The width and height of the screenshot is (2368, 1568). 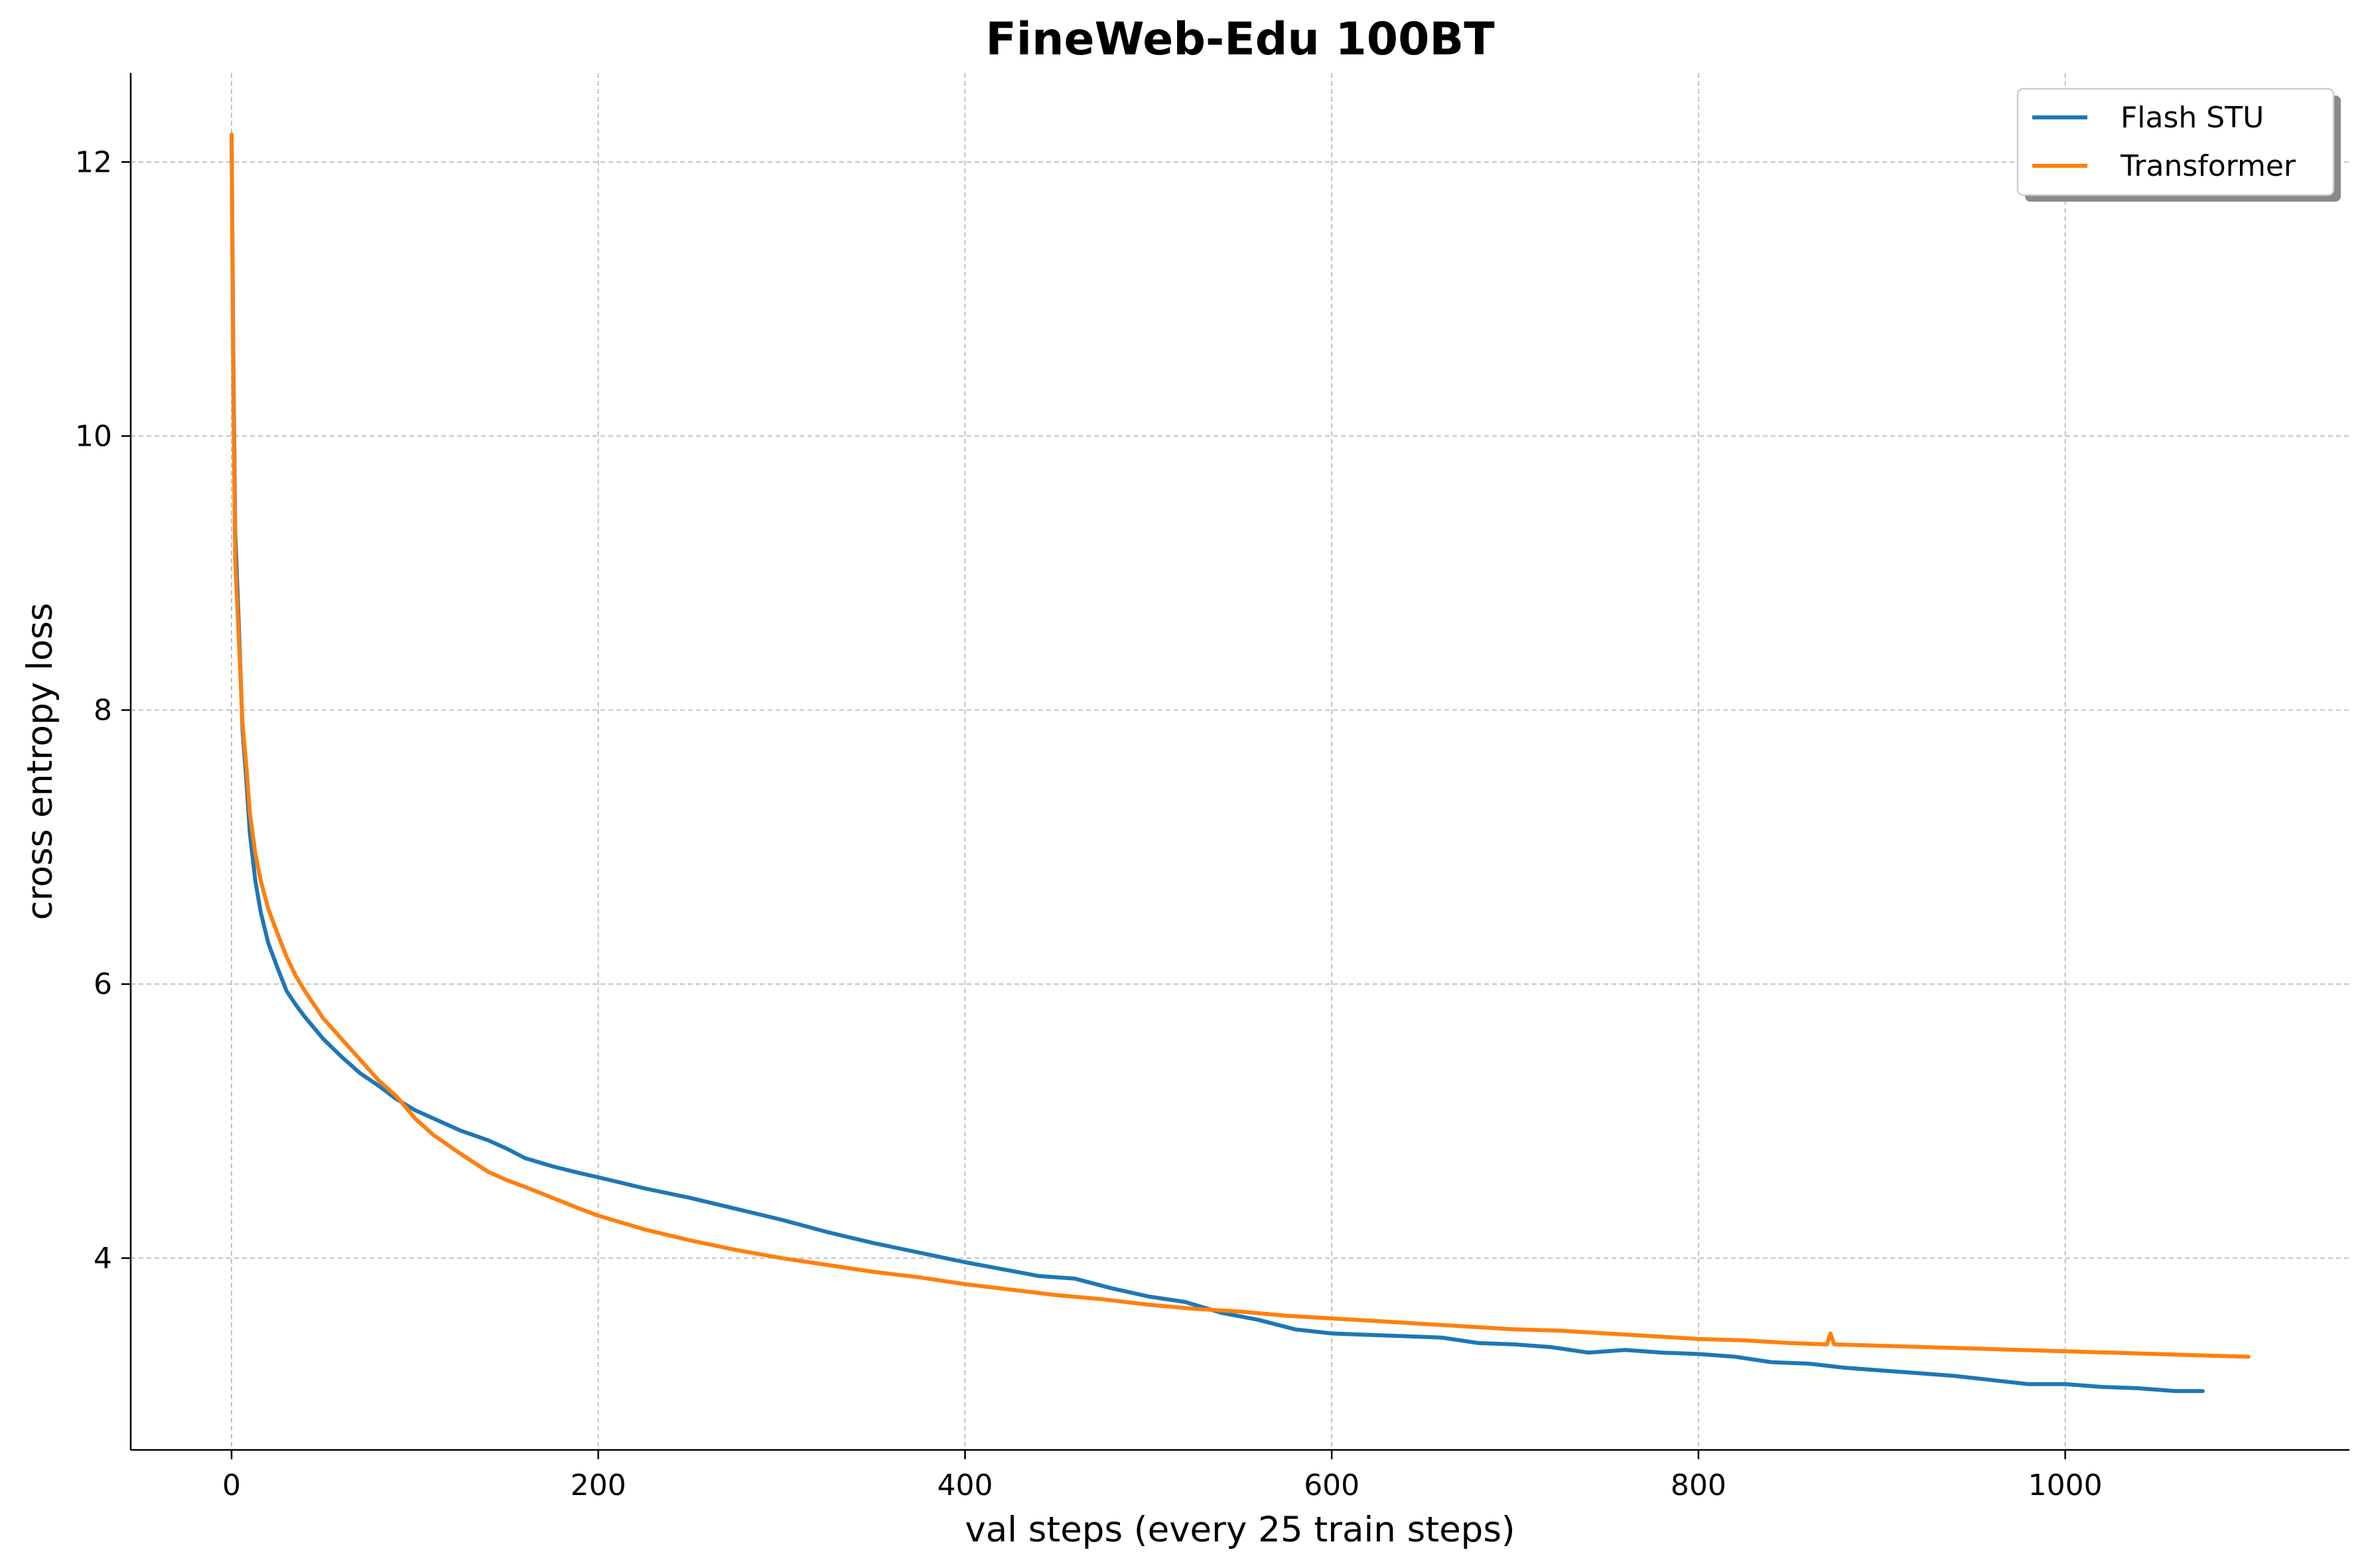 What do you see at coordinates (93, 436) in the screenshot?
I see `y-tick-label: 10` at bounding box center [93, 436].